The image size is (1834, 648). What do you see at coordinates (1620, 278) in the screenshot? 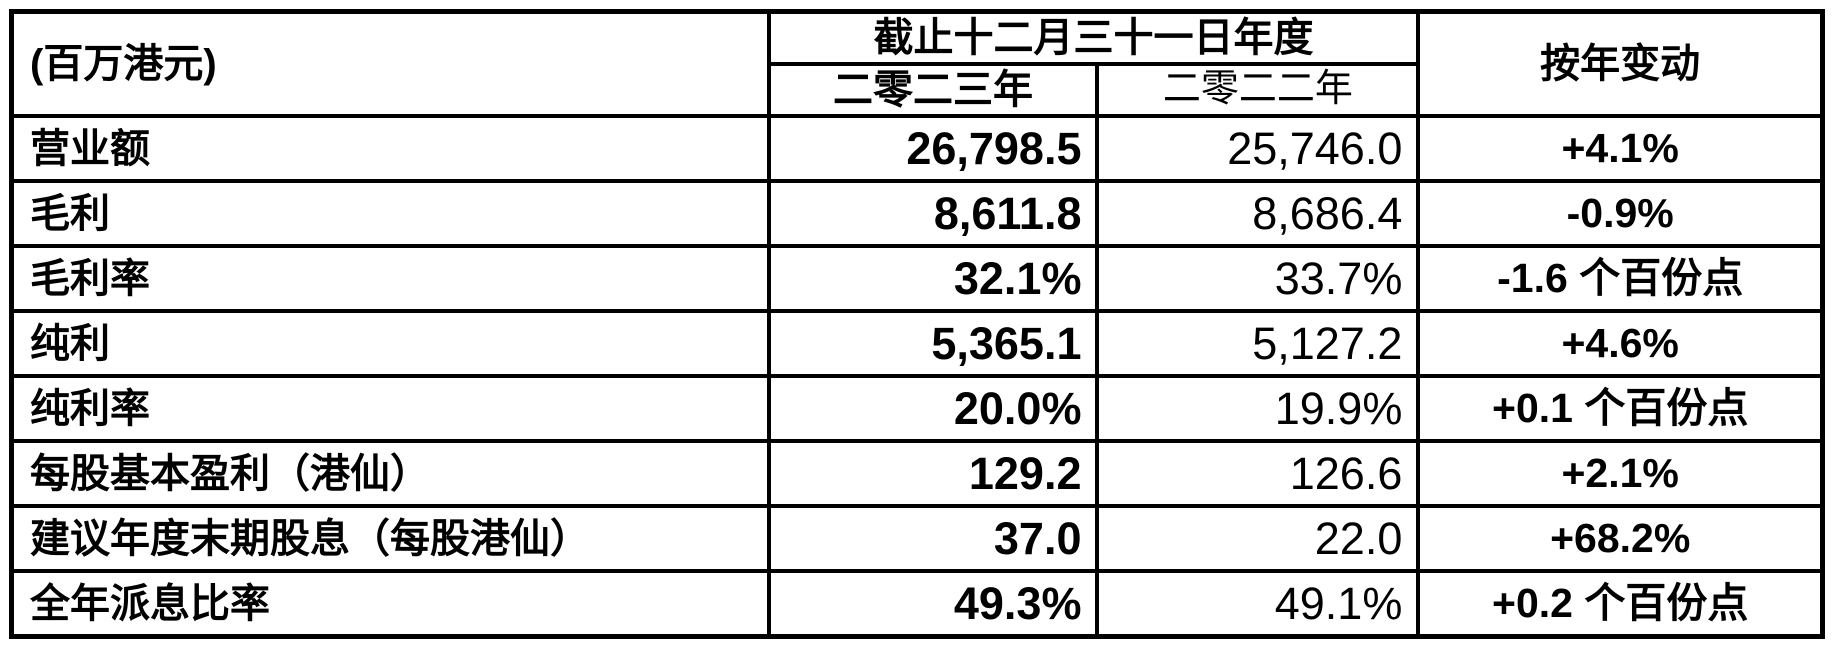
I see `yoy-change-value: -1.6 个百份点` at bounding box center [1620, 278].